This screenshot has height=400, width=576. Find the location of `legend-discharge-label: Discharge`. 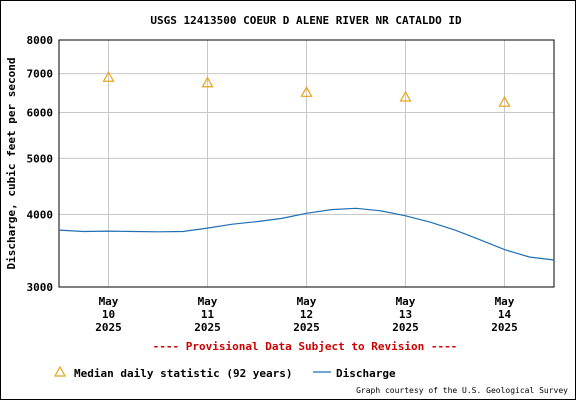

legend-discharge-label: Discharge is located at coordinates (366, 373).